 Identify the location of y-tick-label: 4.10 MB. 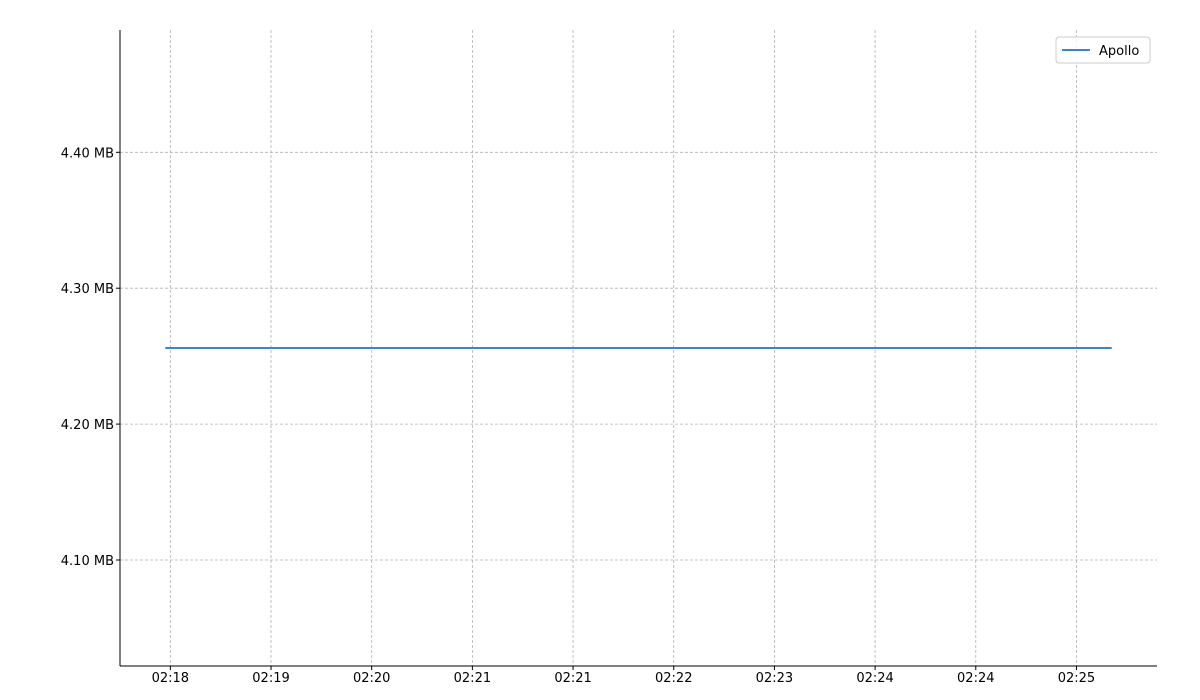
(87, 561).